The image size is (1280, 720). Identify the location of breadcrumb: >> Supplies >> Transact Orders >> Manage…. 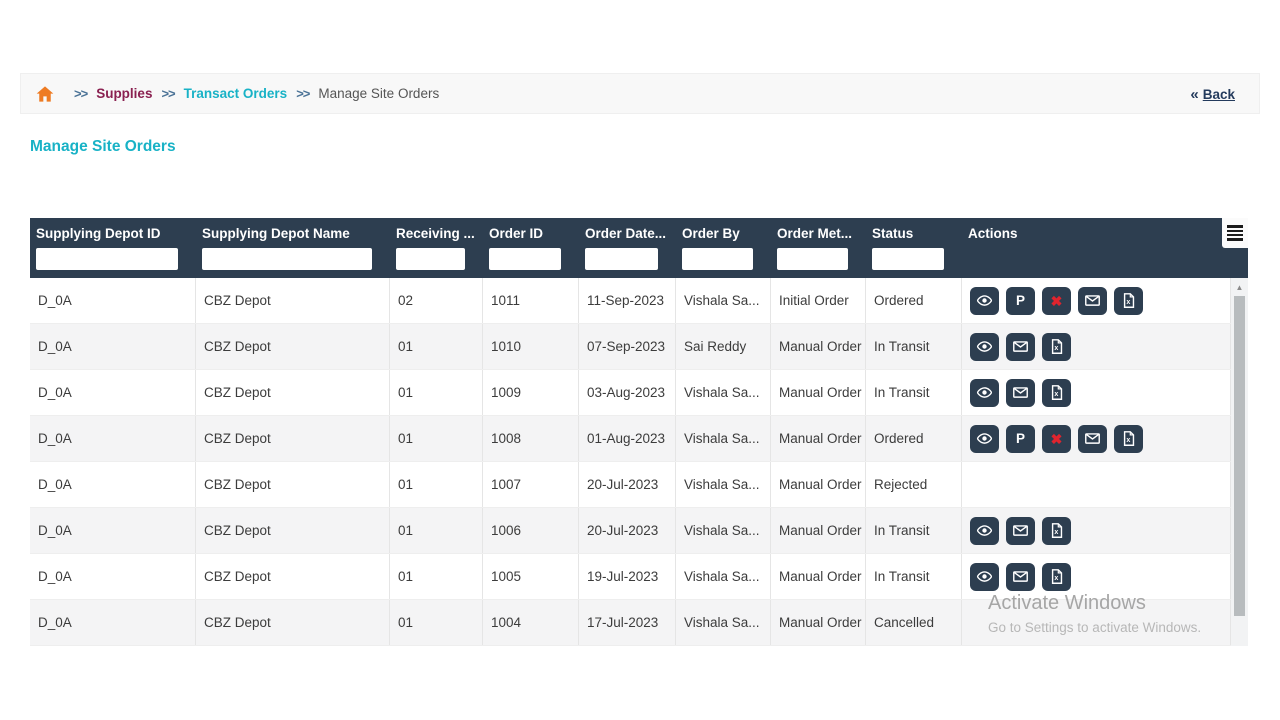
(640, 93).